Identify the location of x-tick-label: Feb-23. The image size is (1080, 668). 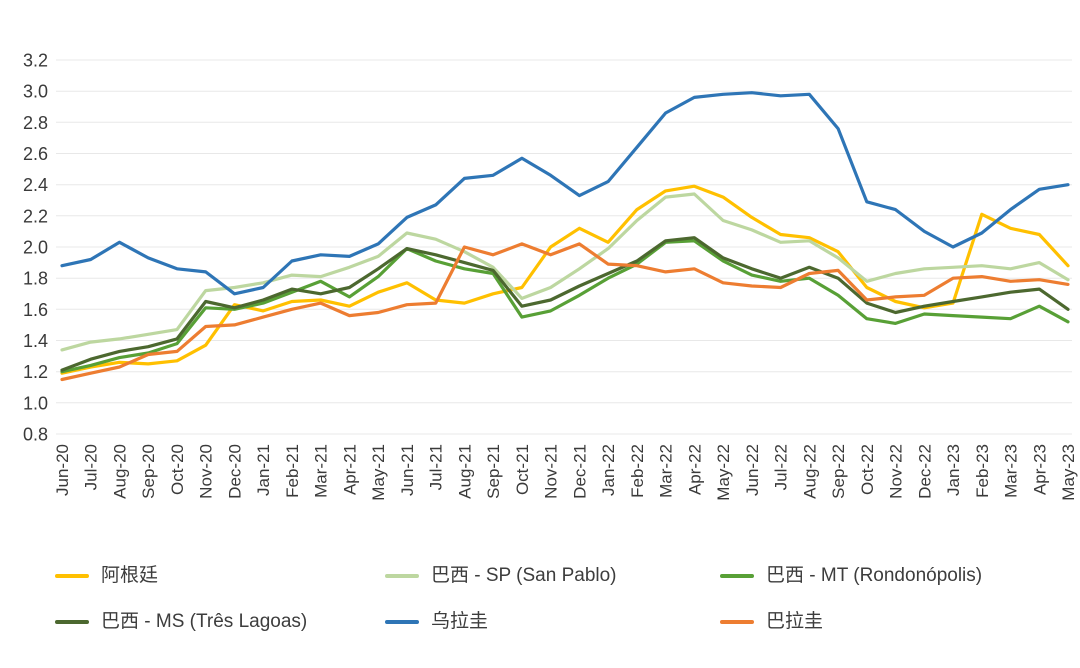
(982, 471).